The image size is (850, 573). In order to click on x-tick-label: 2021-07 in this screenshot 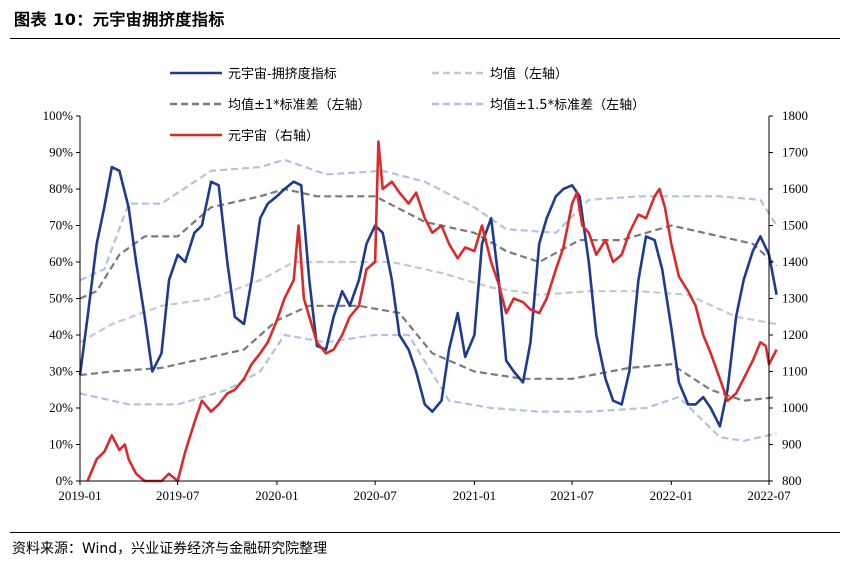, I will do `click(572, 495)`.